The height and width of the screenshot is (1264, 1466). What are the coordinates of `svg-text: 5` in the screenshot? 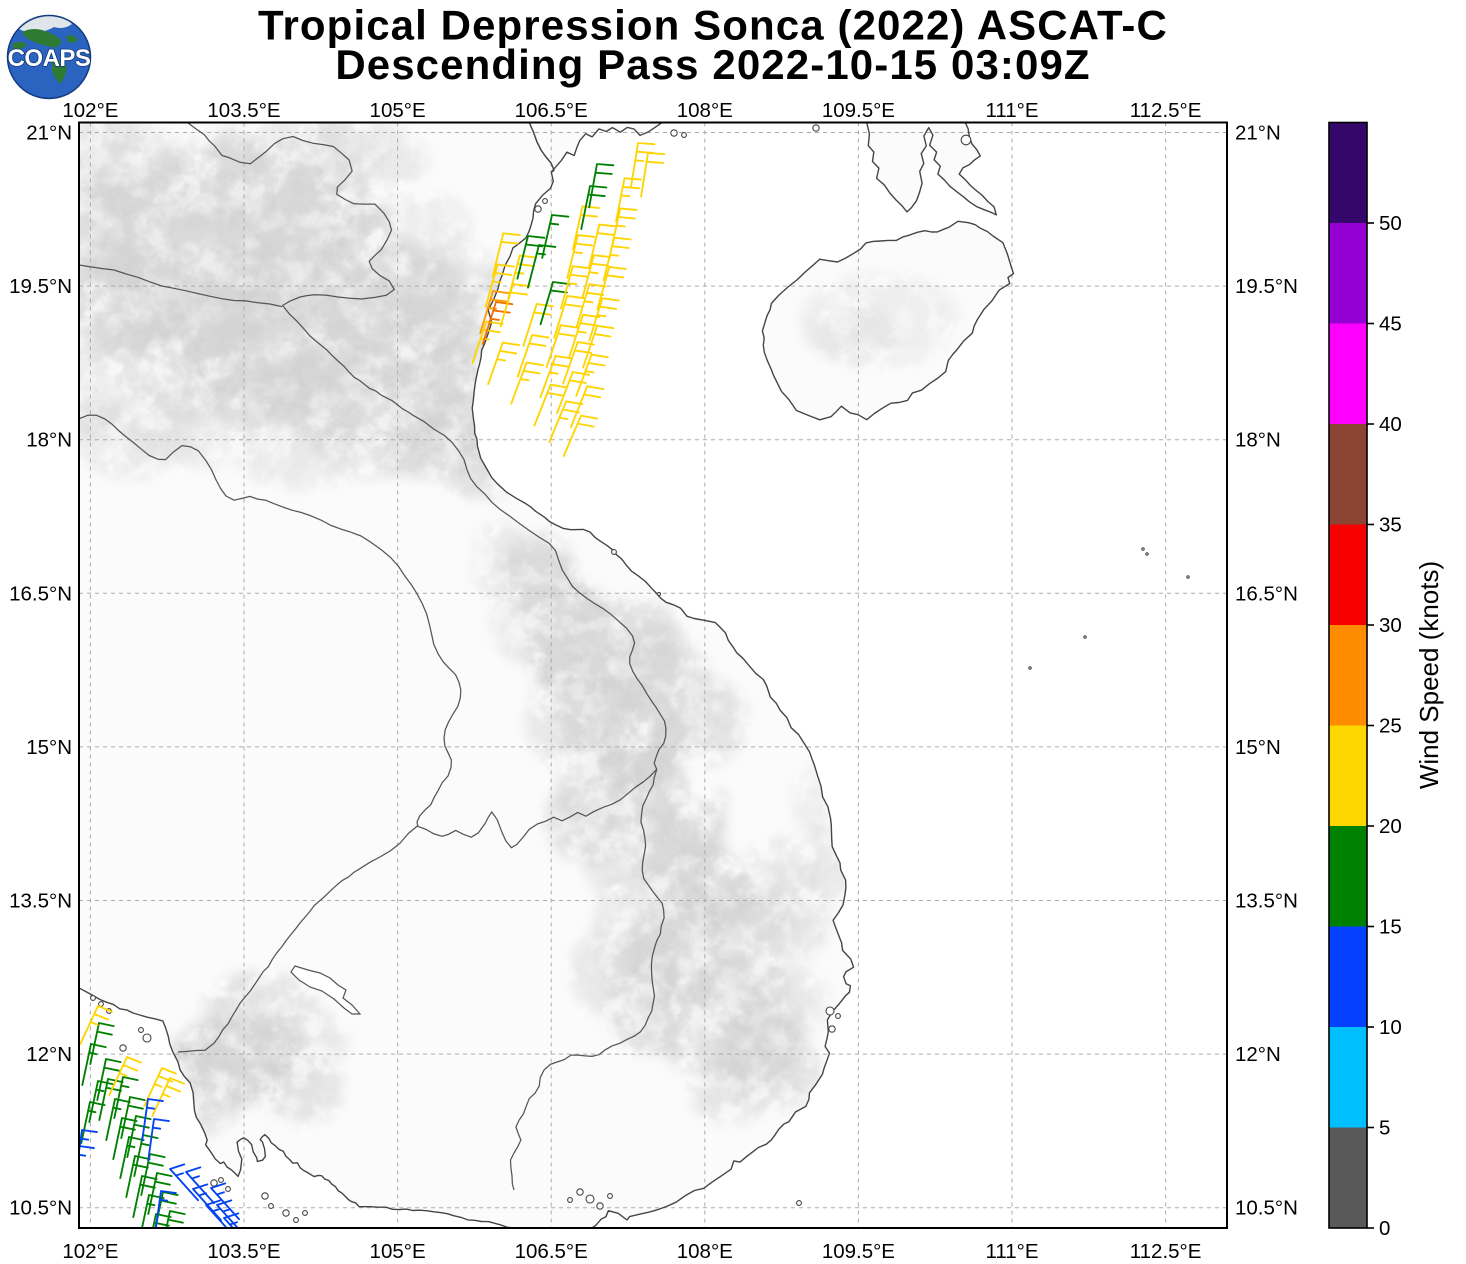 It's located at (1384, 1128).